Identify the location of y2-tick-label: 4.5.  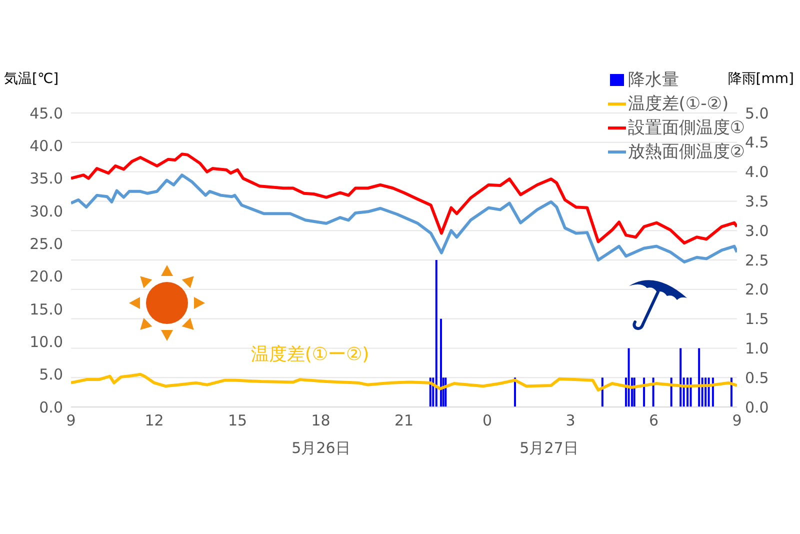
(757, 143).